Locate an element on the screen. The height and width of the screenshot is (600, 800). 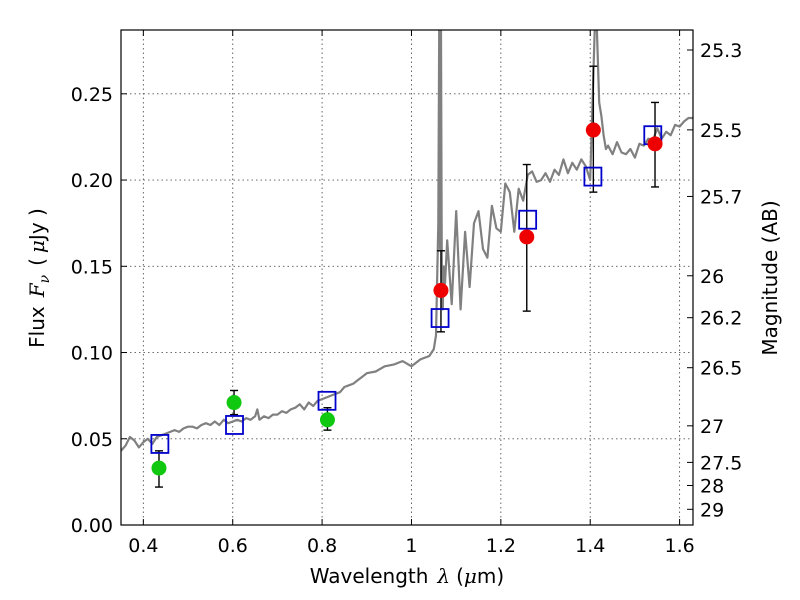
x-tick-label: 0.4 is located at coordinates (143, 546).